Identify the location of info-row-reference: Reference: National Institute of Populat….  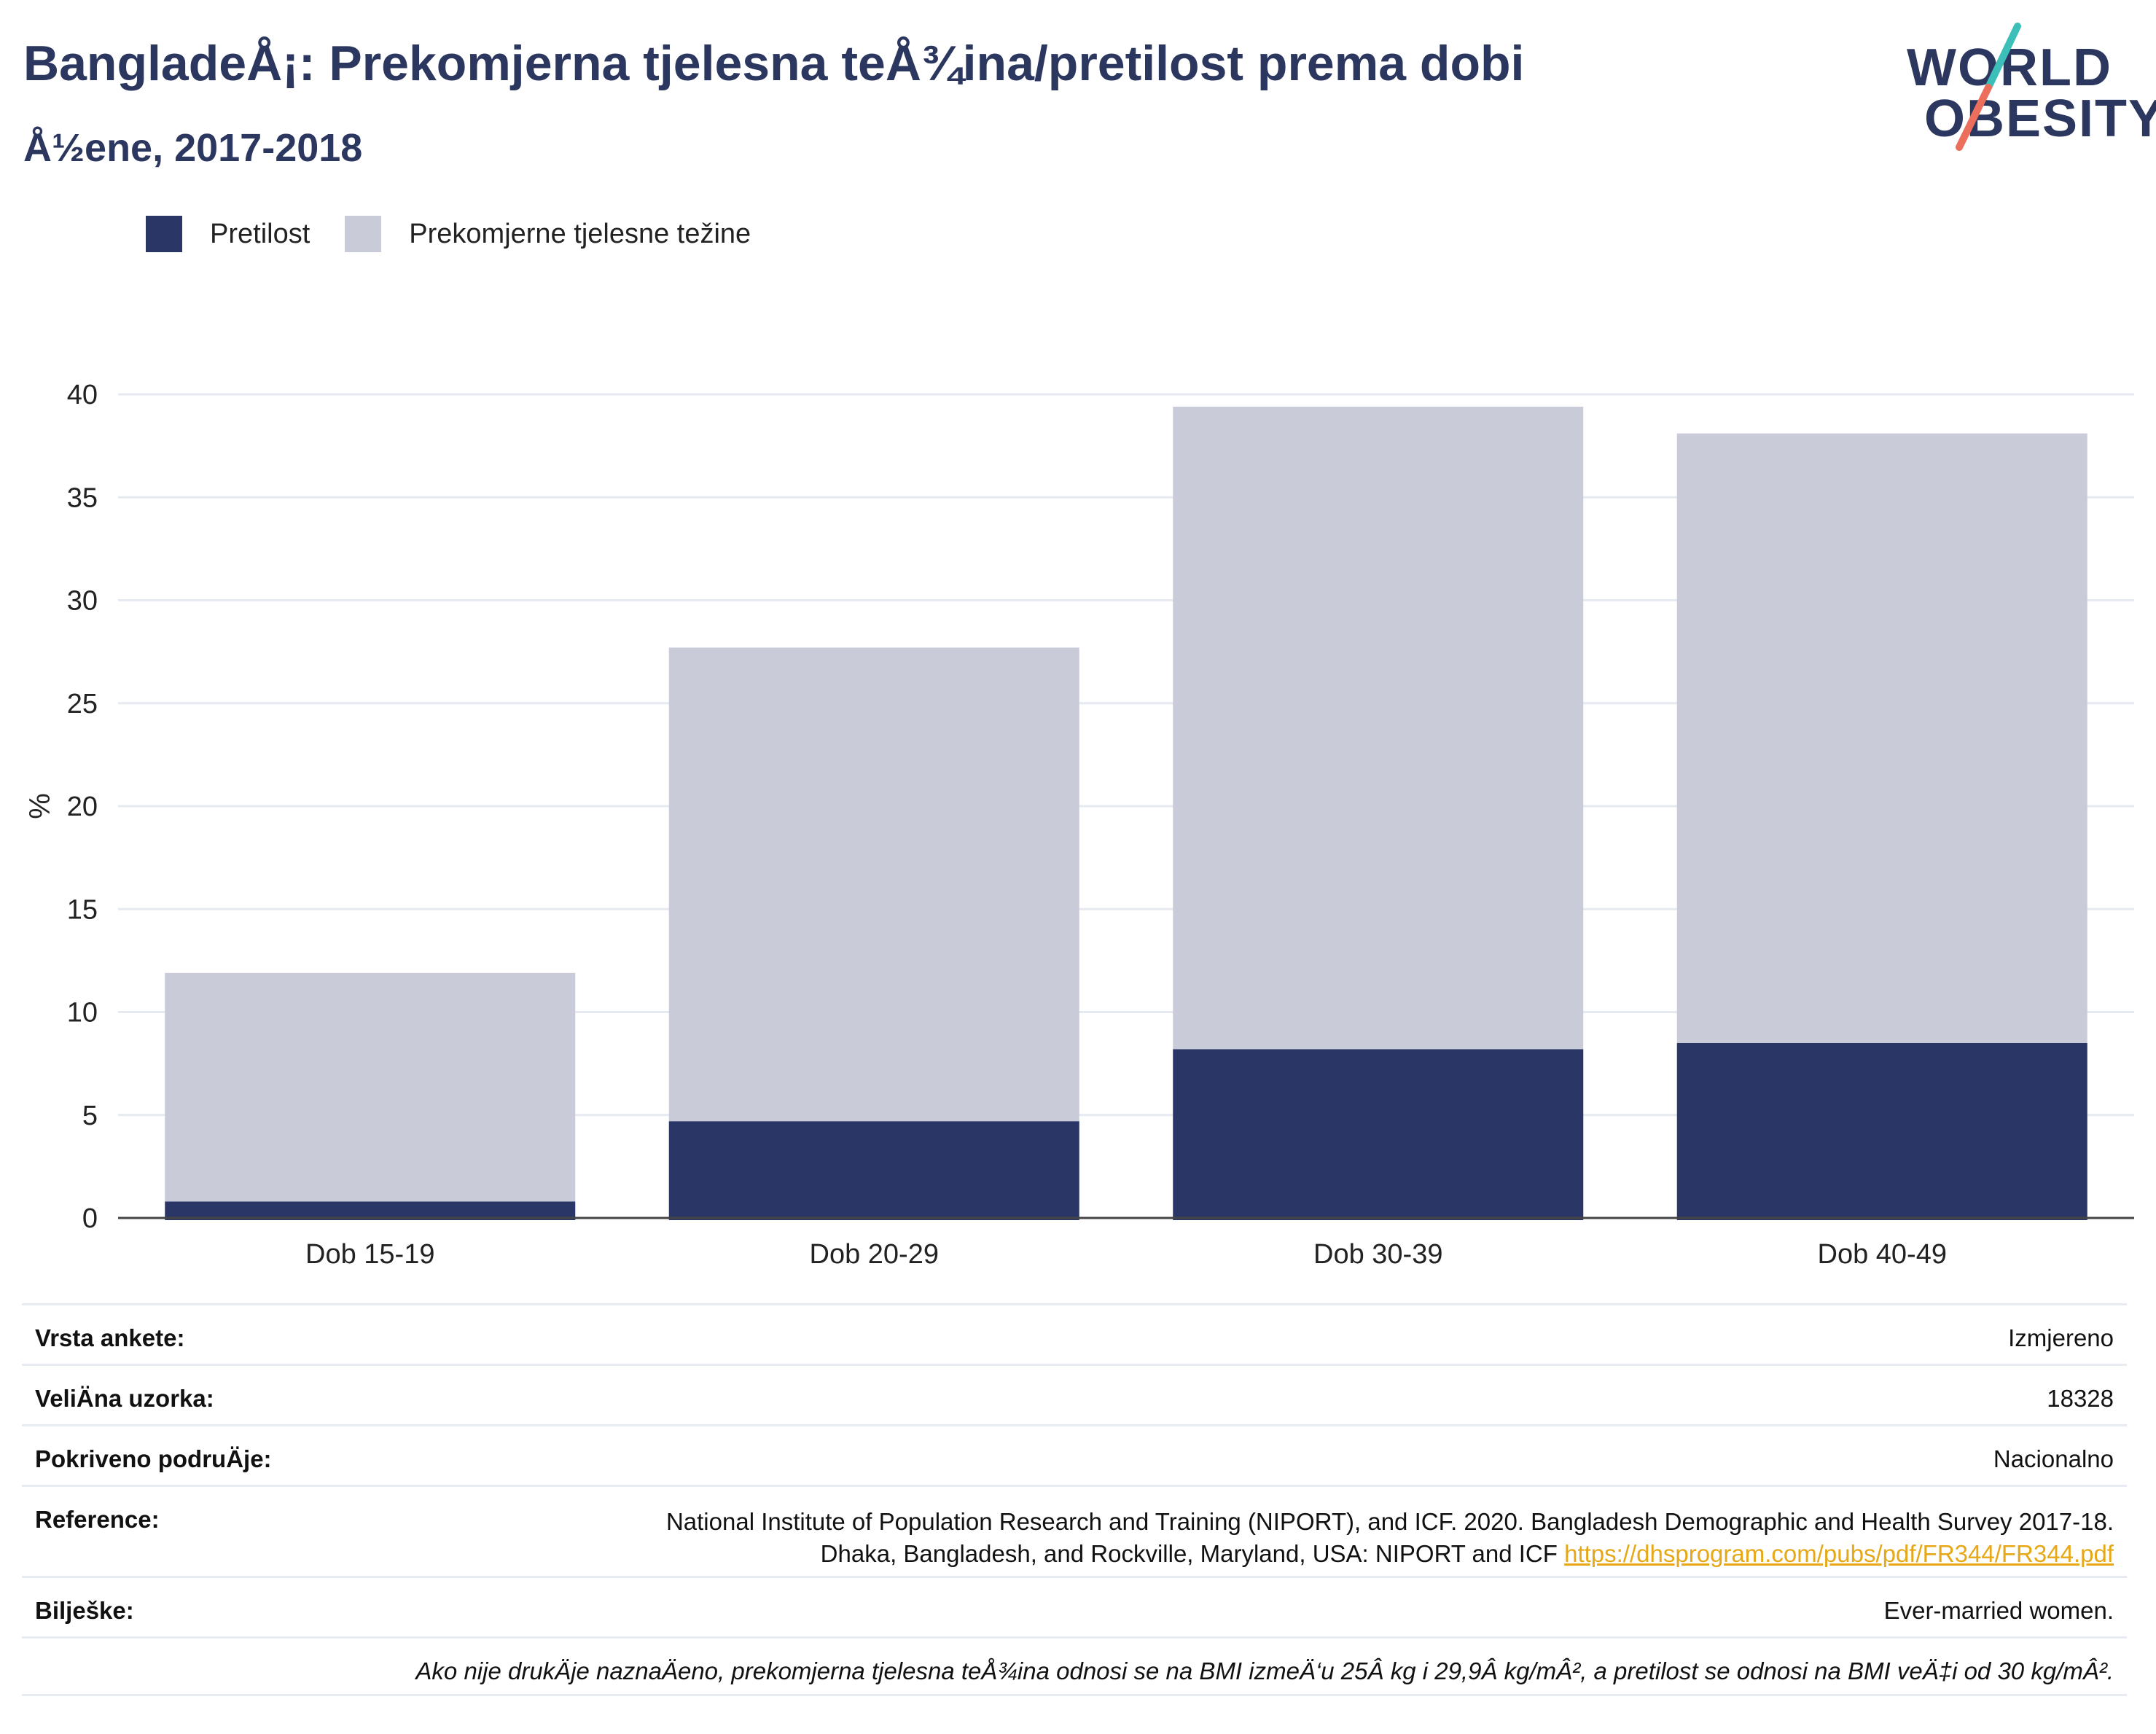
(1075, 1530).